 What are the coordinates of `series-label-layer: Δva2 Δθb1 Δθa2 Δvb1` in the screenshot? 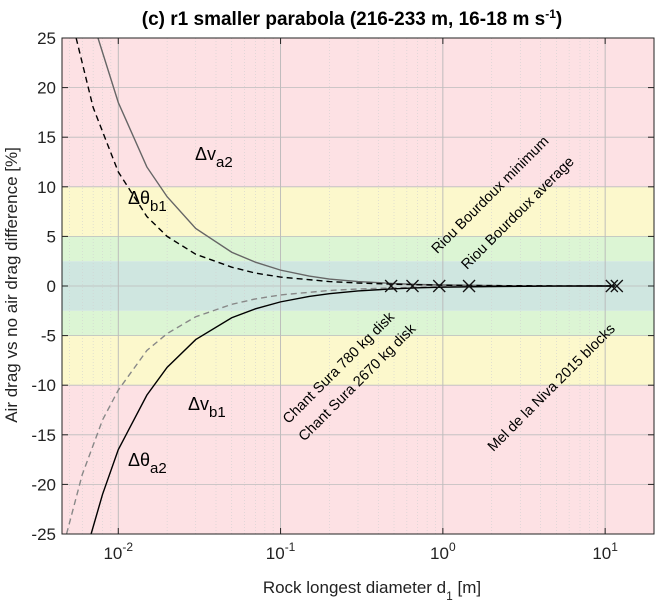 It's located at (180, 310).